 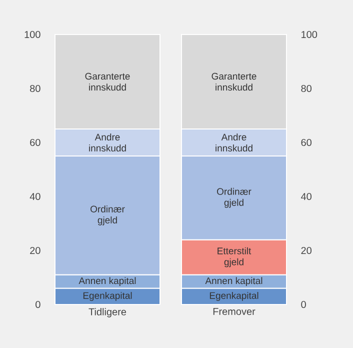 I want to click on series-label: Ordinær gjeld, so click(x=234, y=198).